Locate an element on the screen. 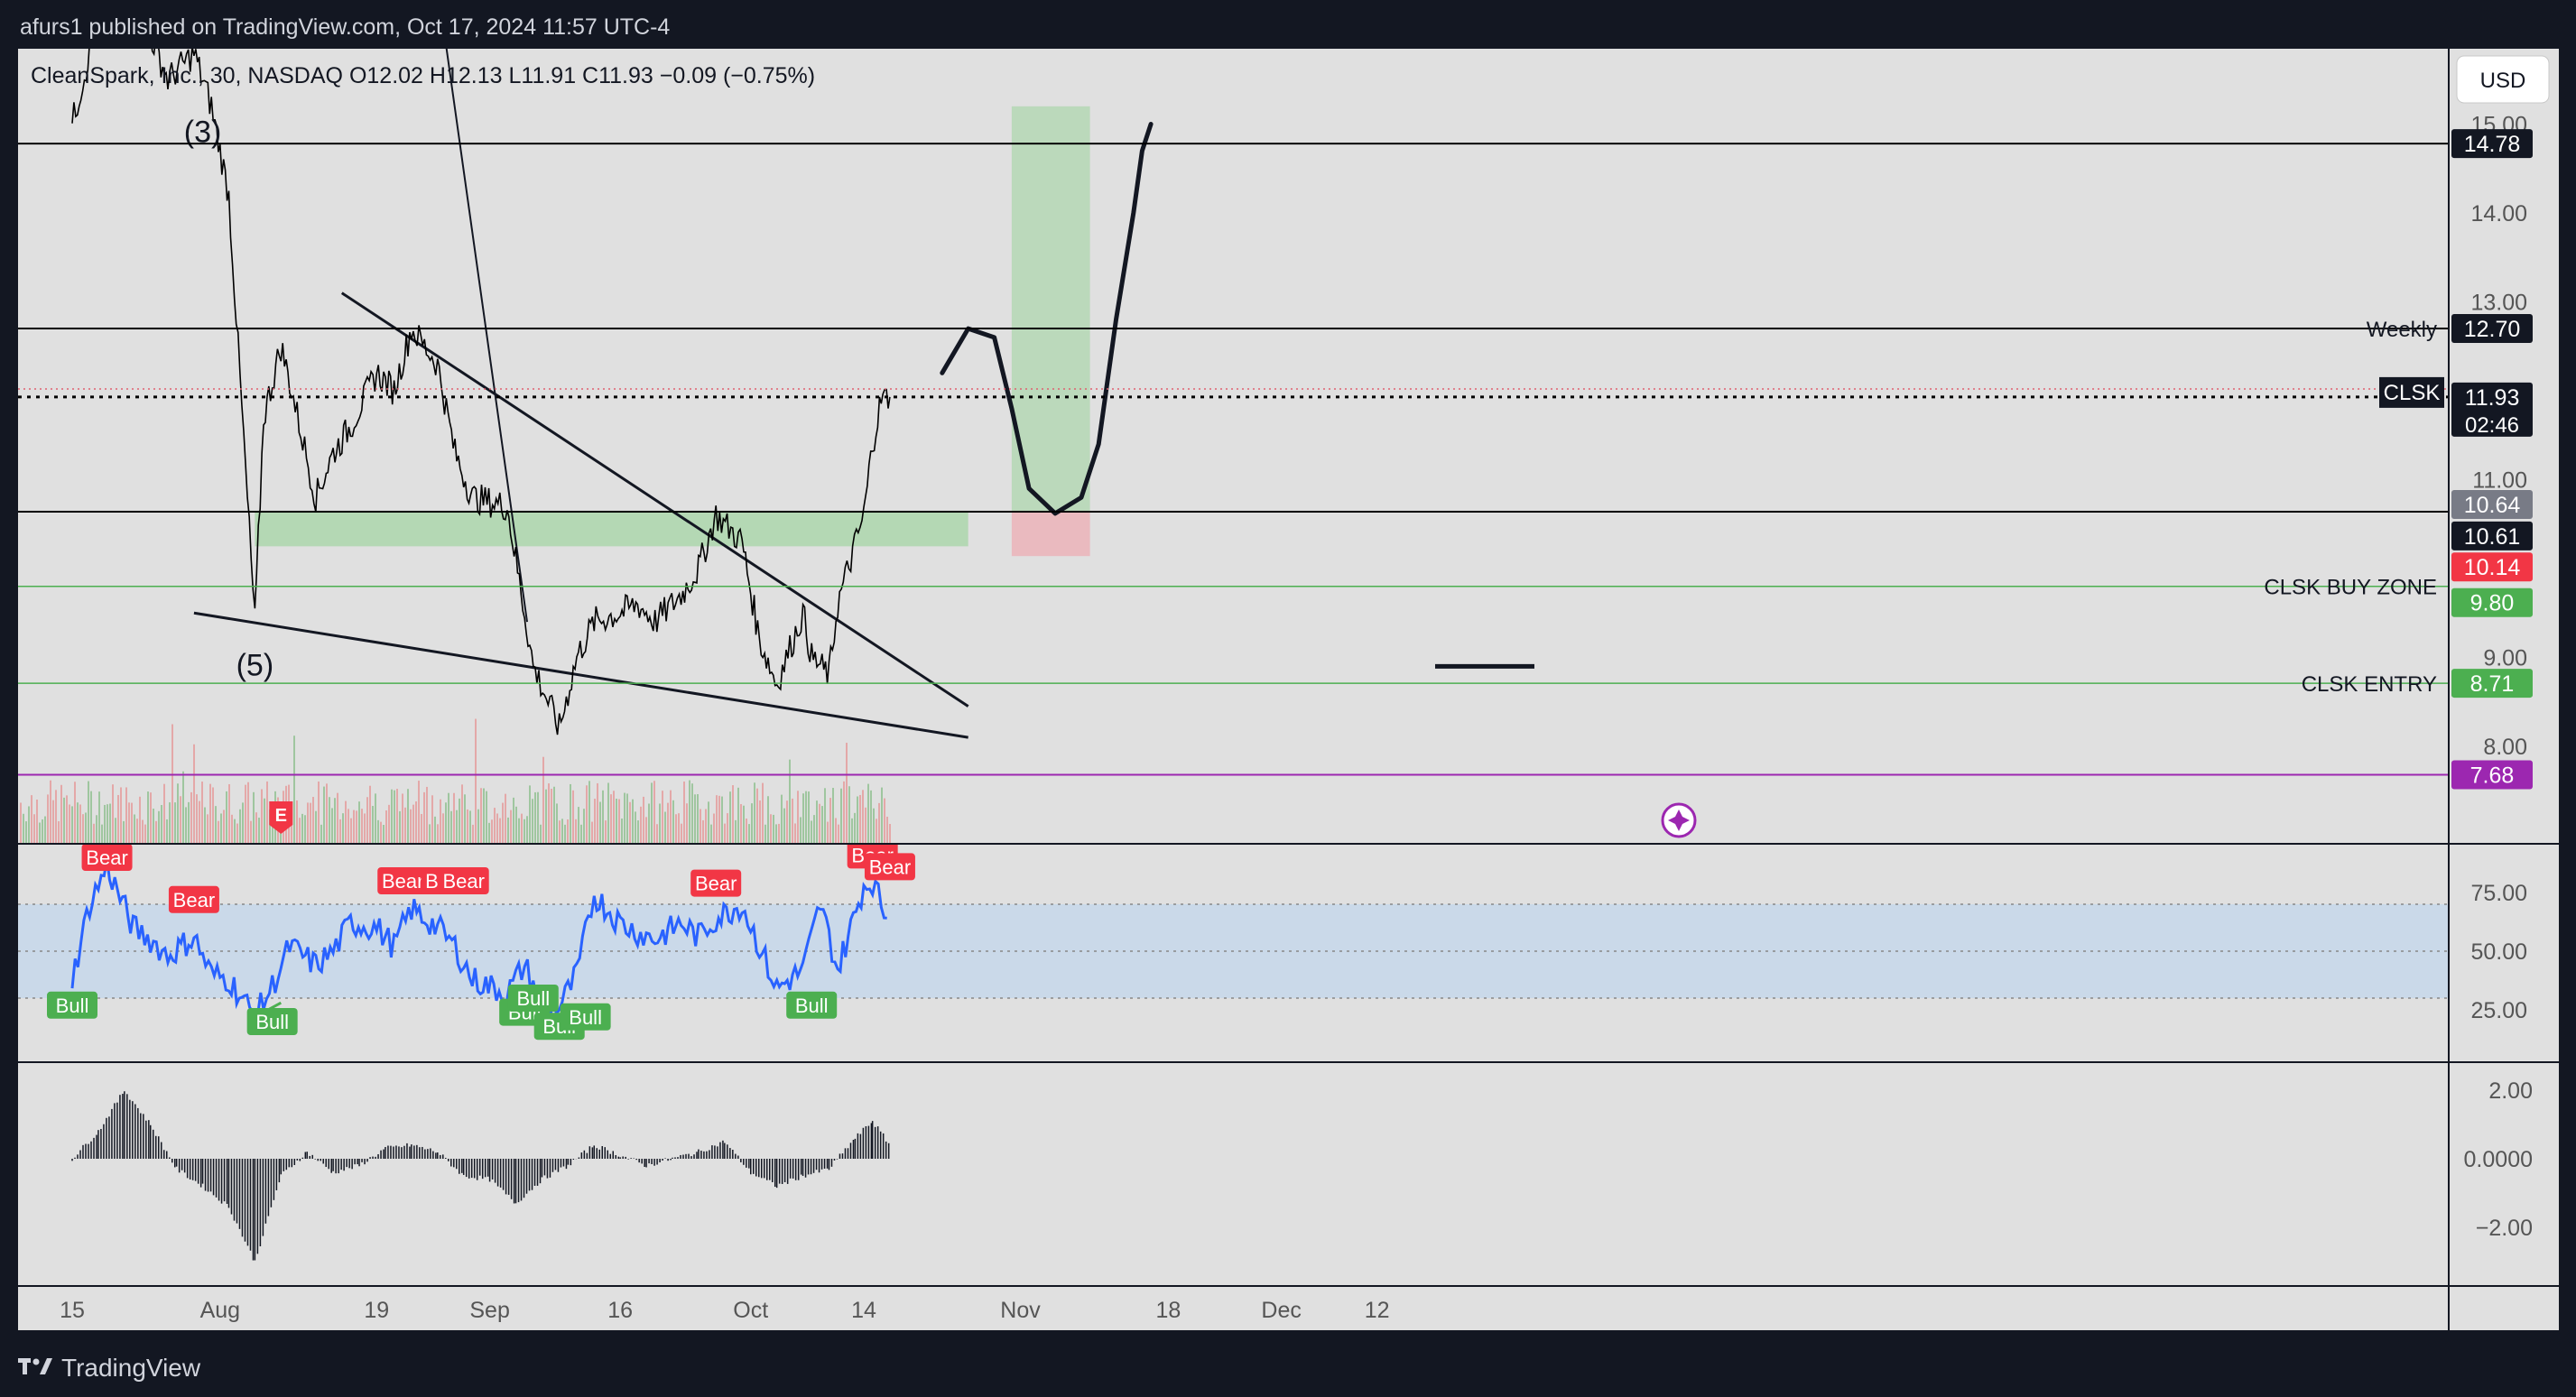 The width and height of the screenshot is (2576, 1397). rsi-signal-label: Bear is located at coordinates (463, 881).